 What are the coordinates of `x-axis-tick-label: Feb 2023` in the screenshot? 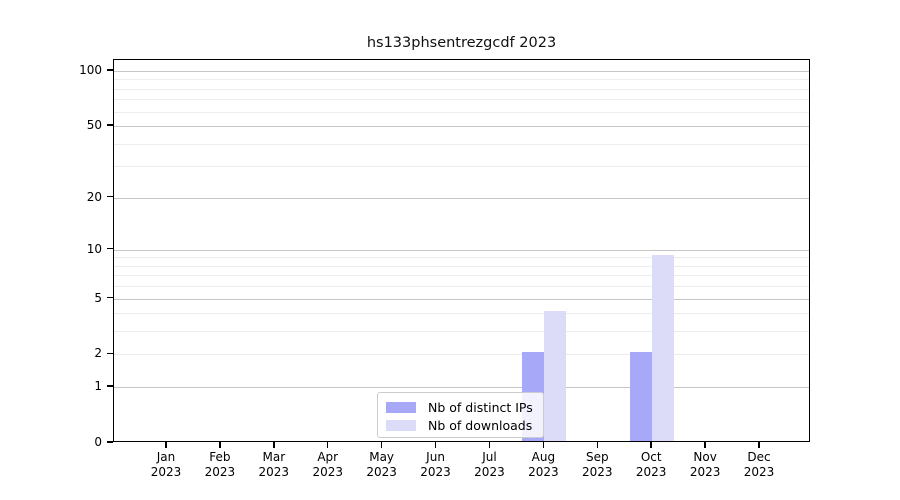 It's located at (220, 465).